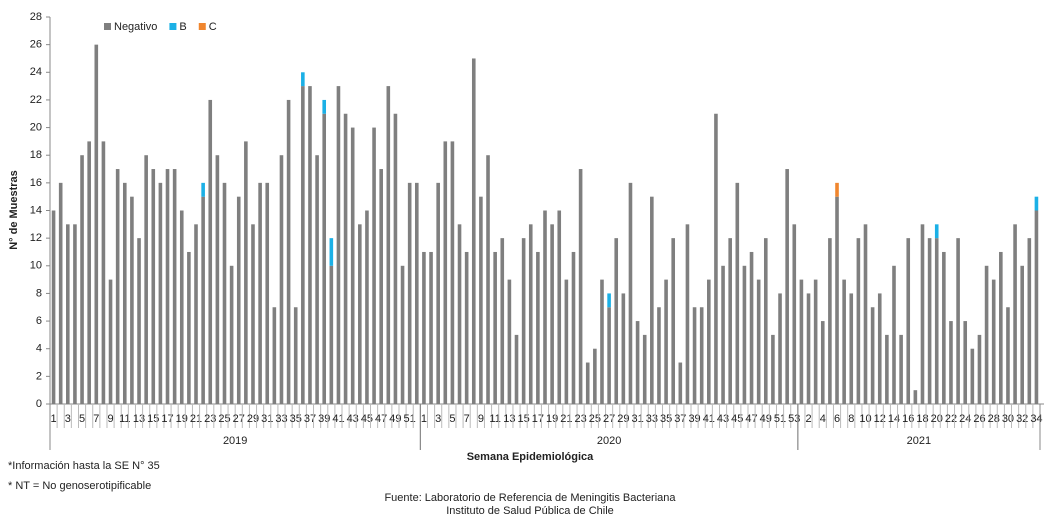  What do you see at coordinates (1036, 419) in the screenshot?
I see `x-tick-label: 34` at bounding box center [1036, 419].